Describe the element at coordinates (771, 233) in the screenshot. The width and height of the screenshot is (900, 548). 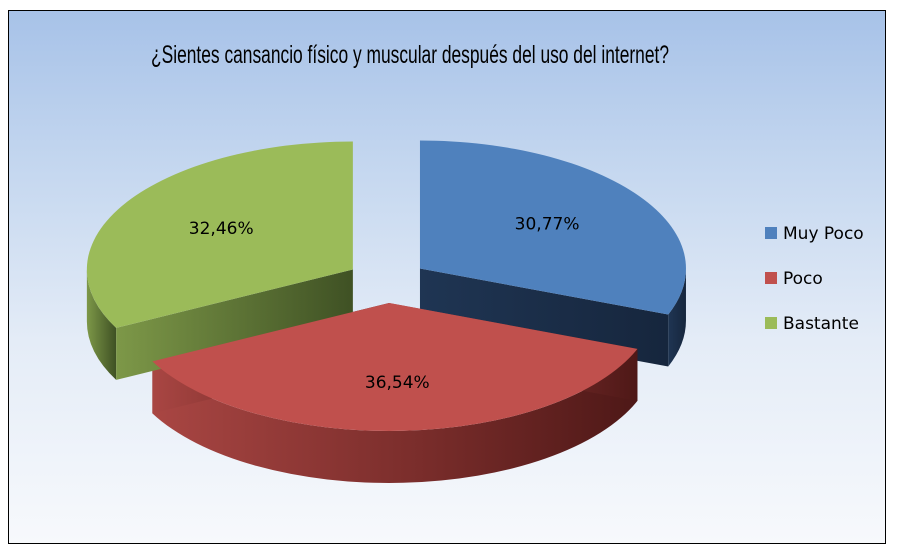
I see `legend-swatch-muy-poco` at that location.